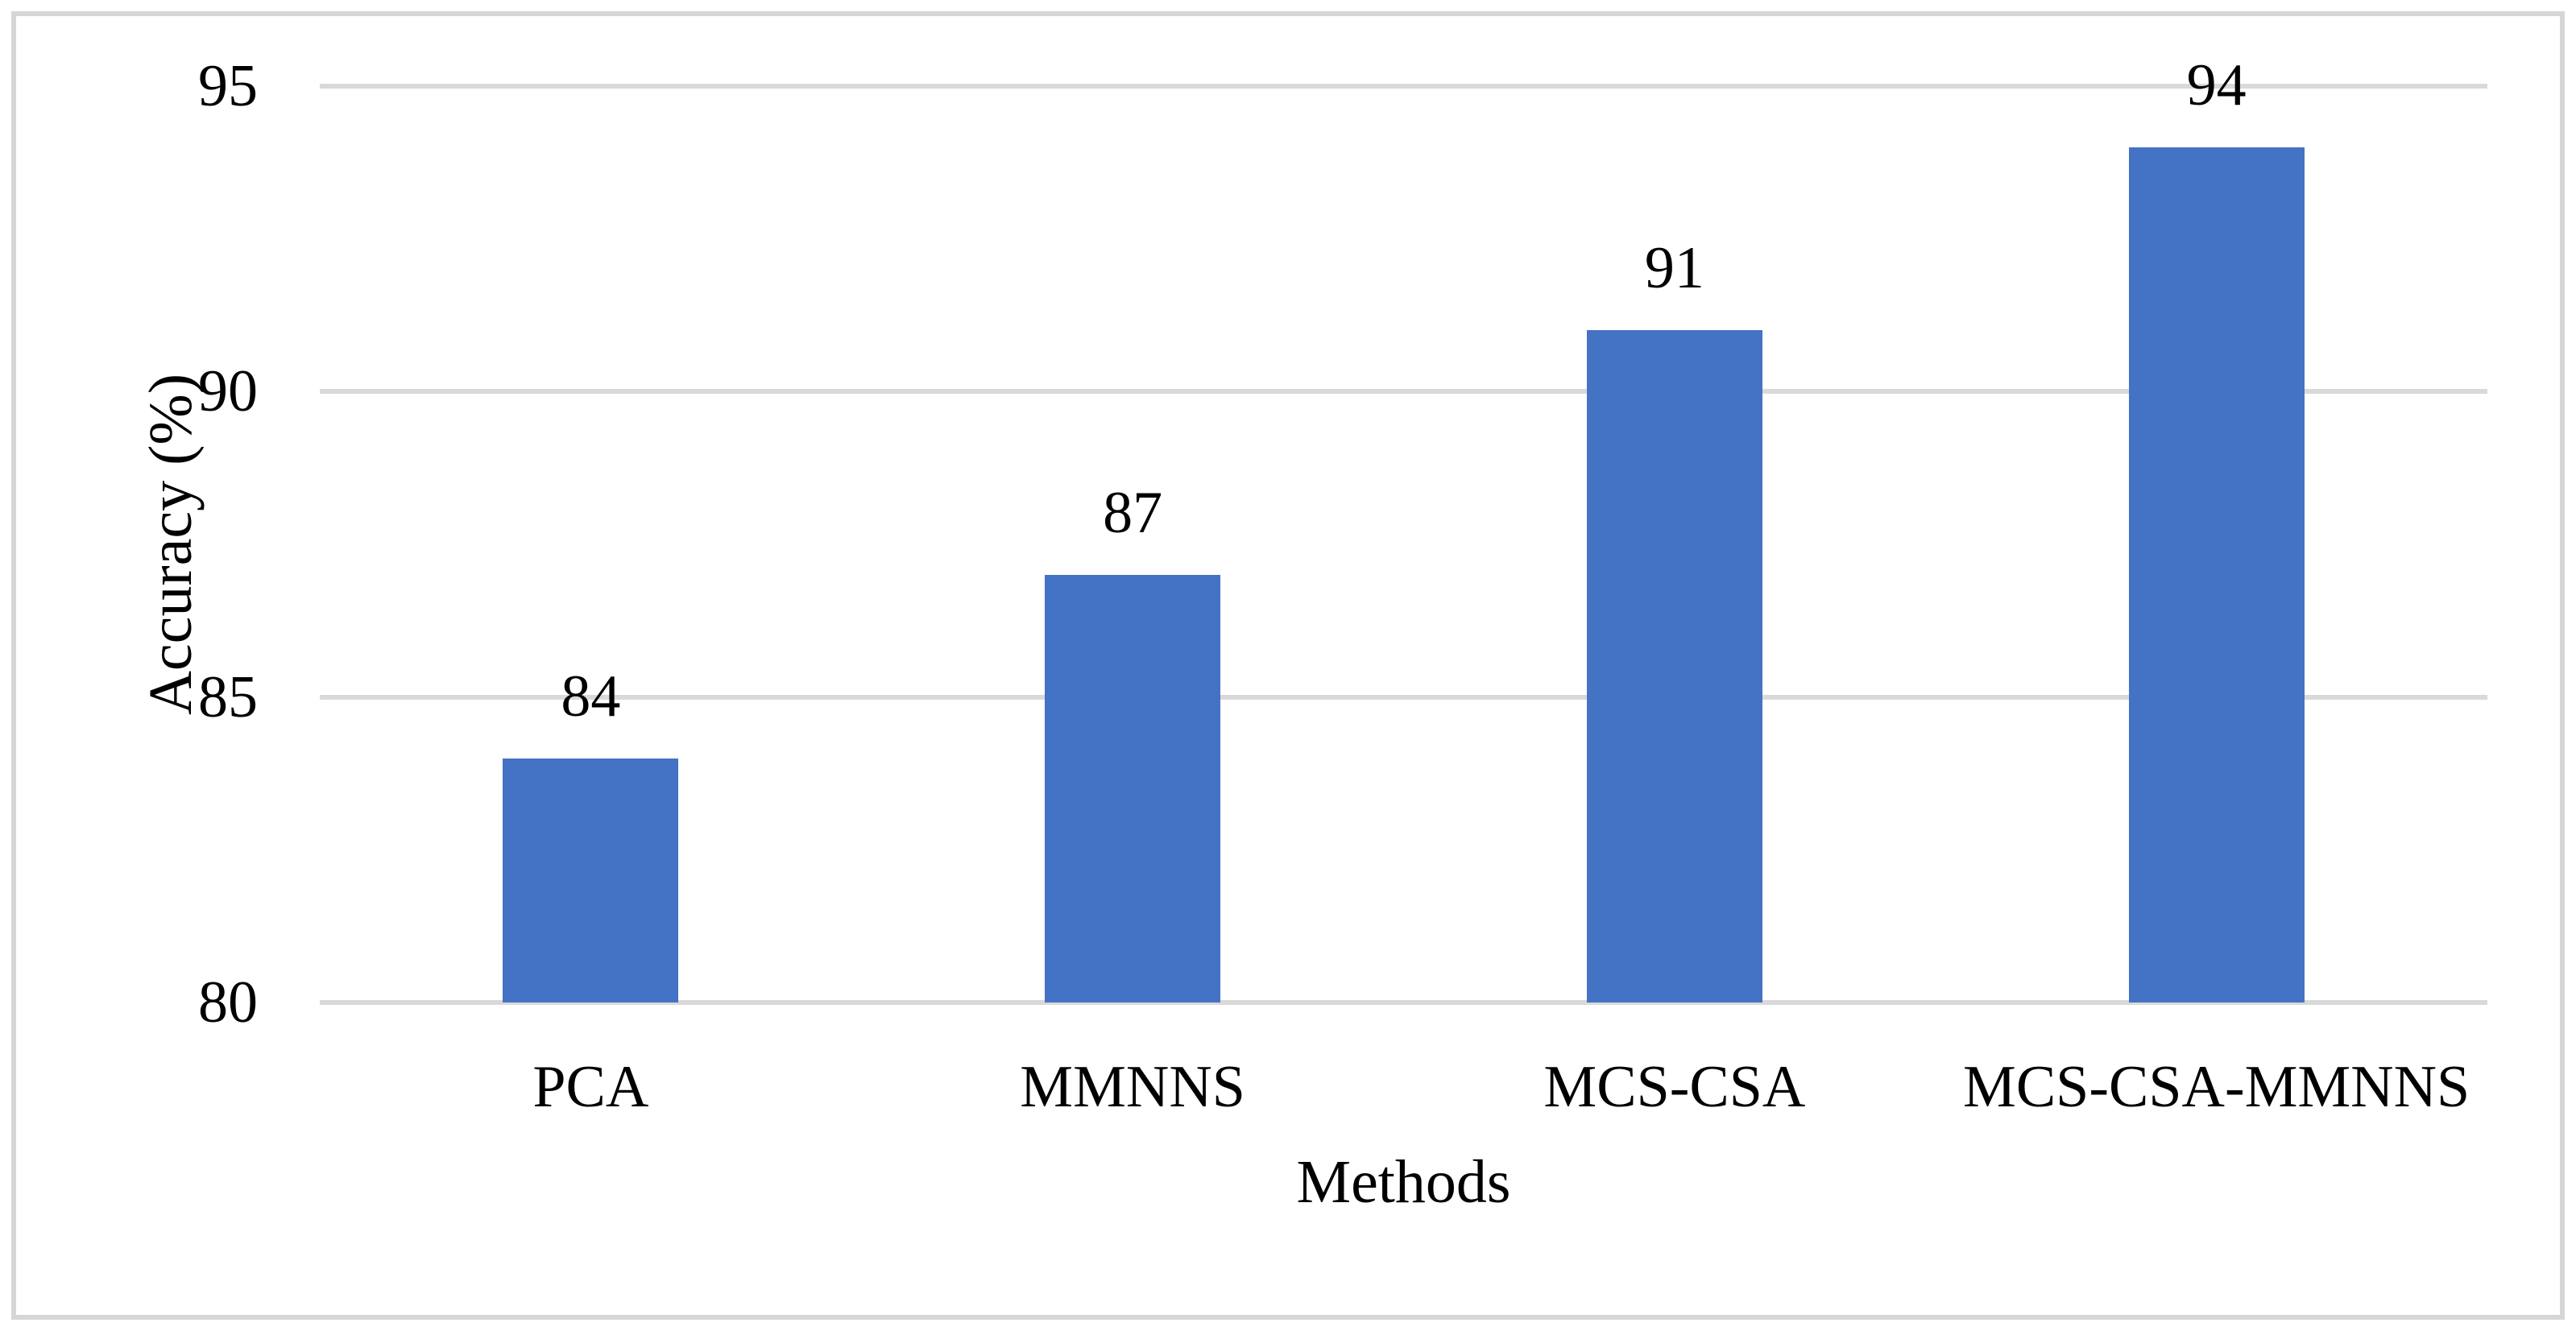  Describe the element at coordinates (1674, 1087) in the screenshot. I see `x-category-label: MCS-CSA` at that location.